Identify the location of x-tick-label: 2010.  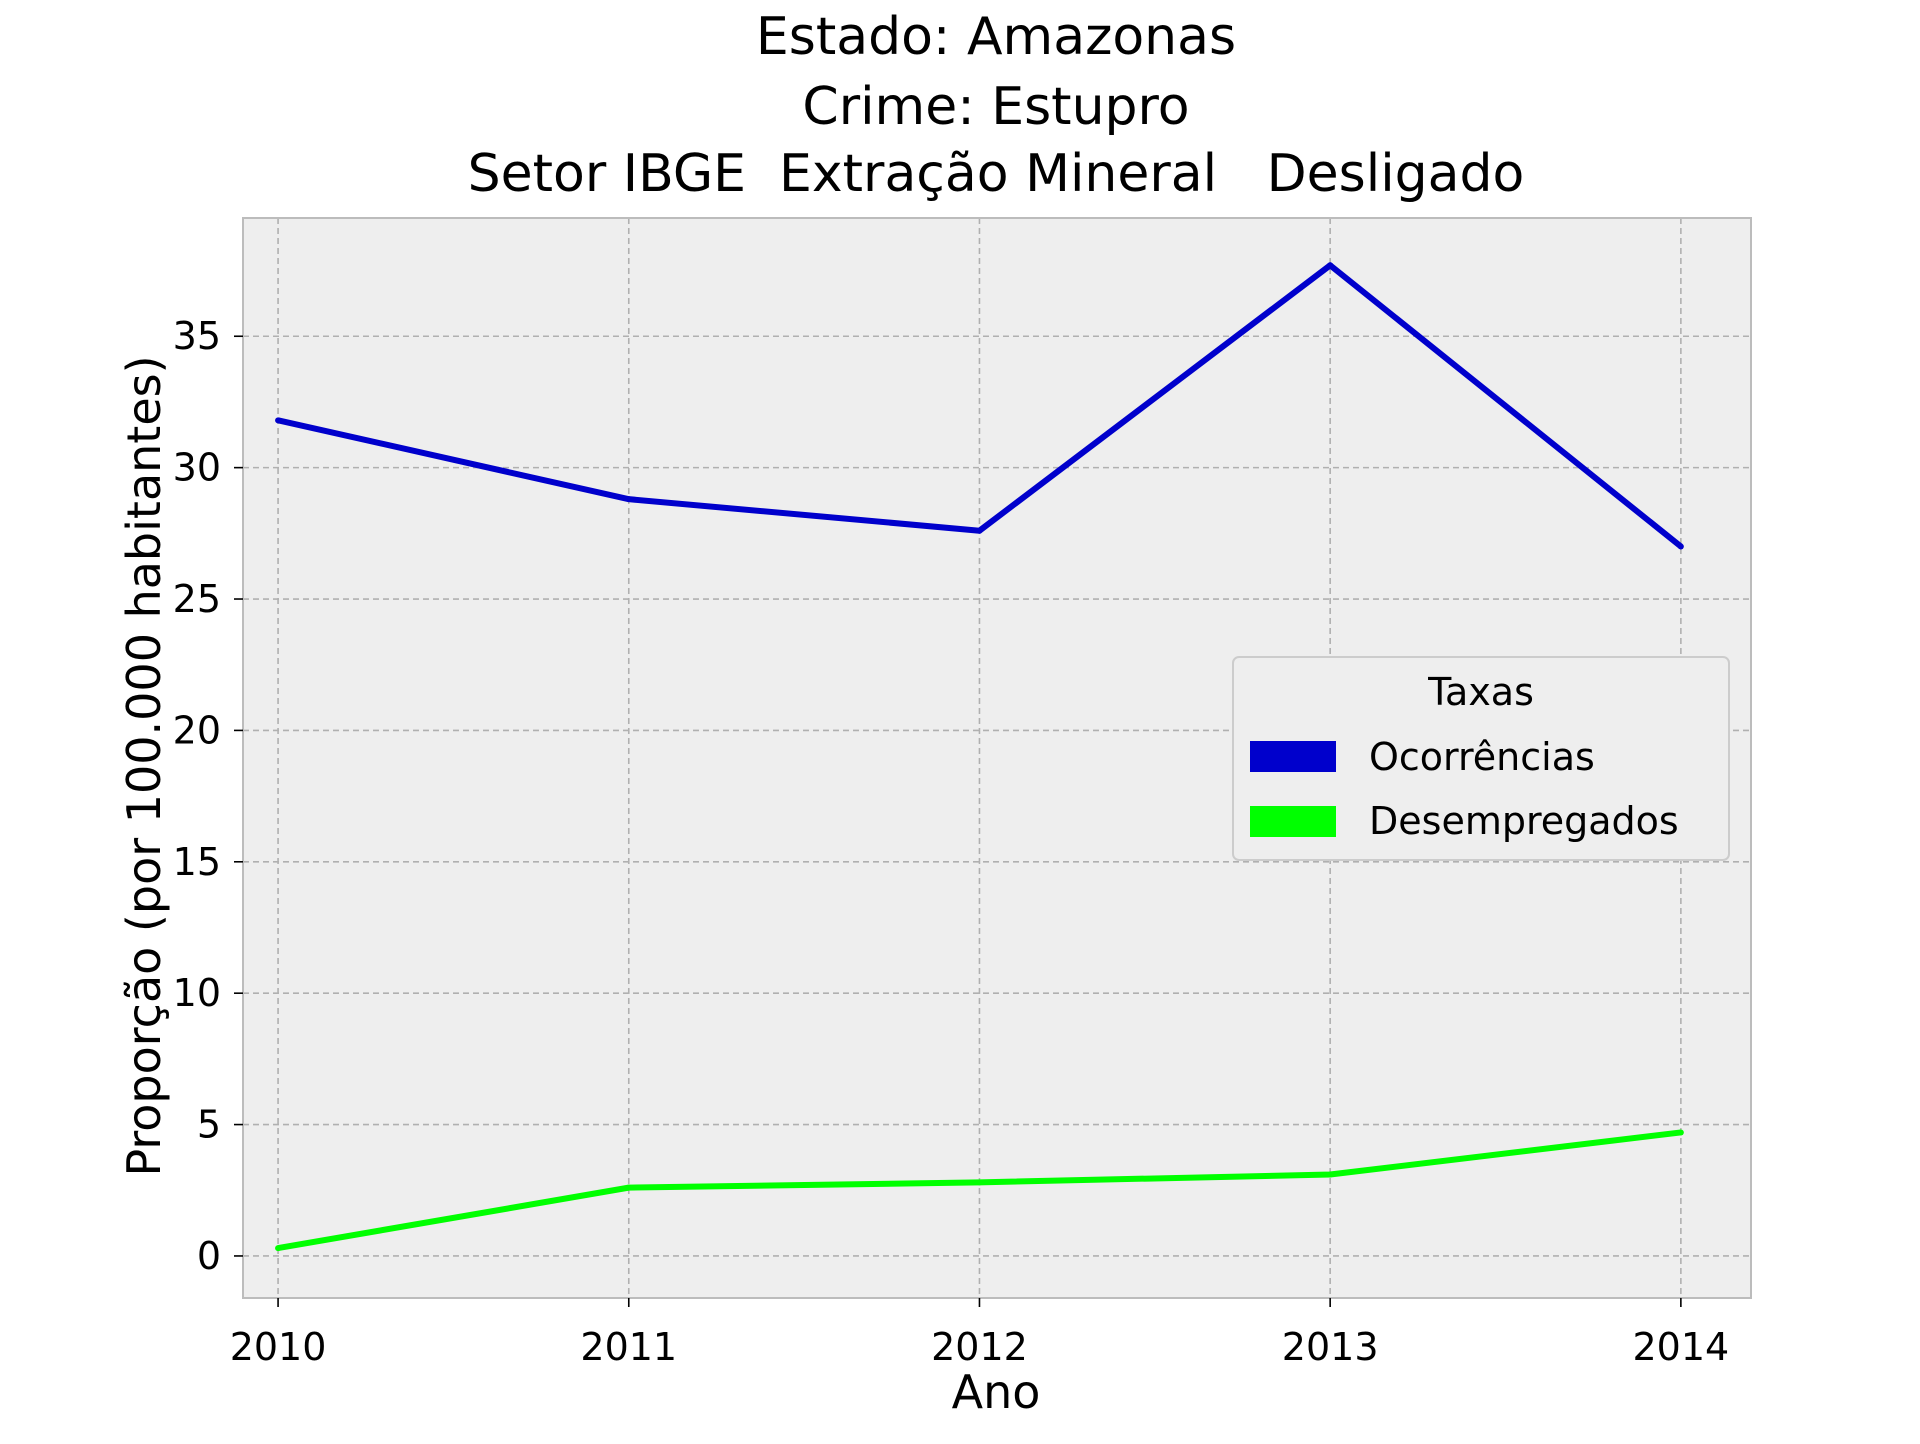
(278, 1347).